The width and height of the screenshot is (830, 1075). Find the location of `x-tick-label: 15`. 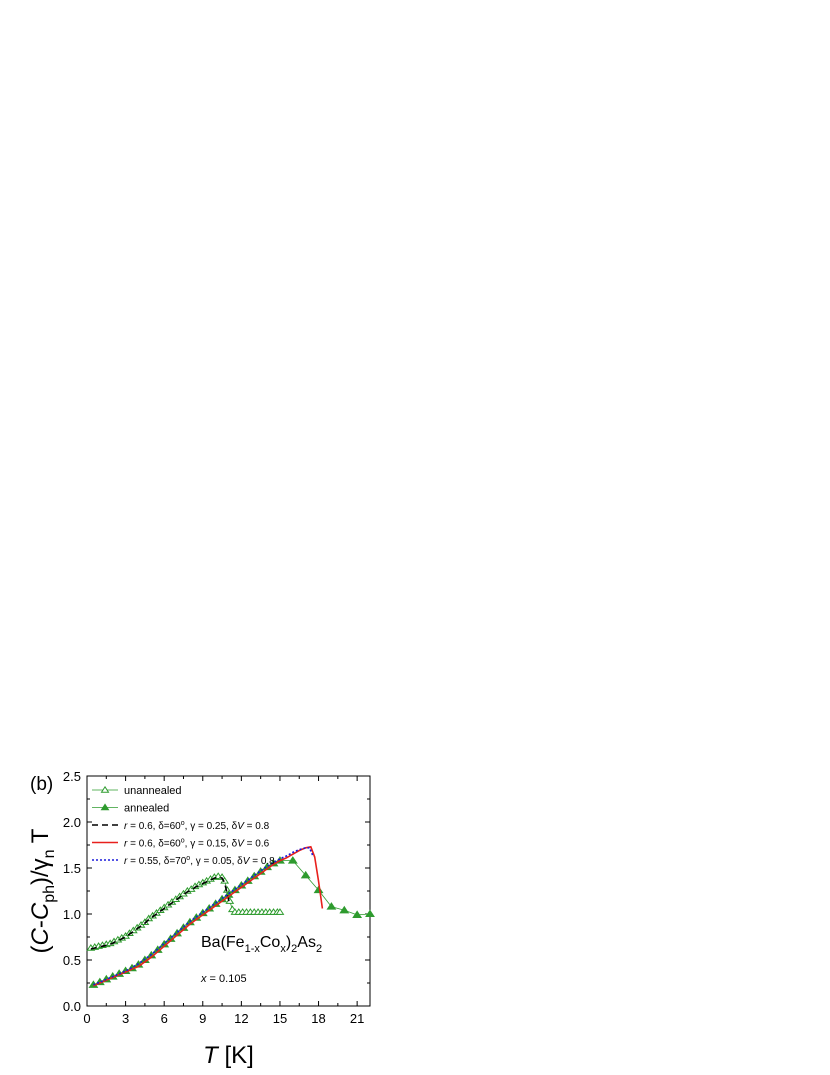

x-tick-label: 15 is located at coordinates (280, 1018).